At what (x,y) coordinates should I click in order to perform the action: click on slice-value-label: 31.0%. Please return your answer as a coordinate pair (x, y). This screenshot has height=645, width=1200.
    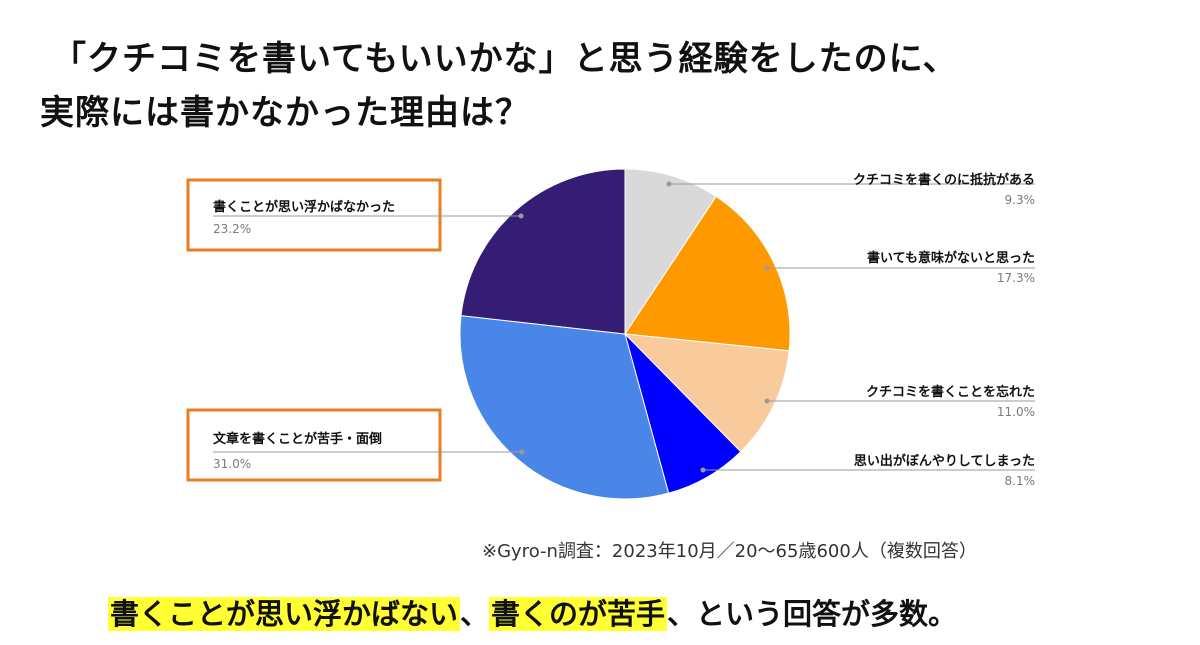
    Looking at the image, I should click on (232, 464).